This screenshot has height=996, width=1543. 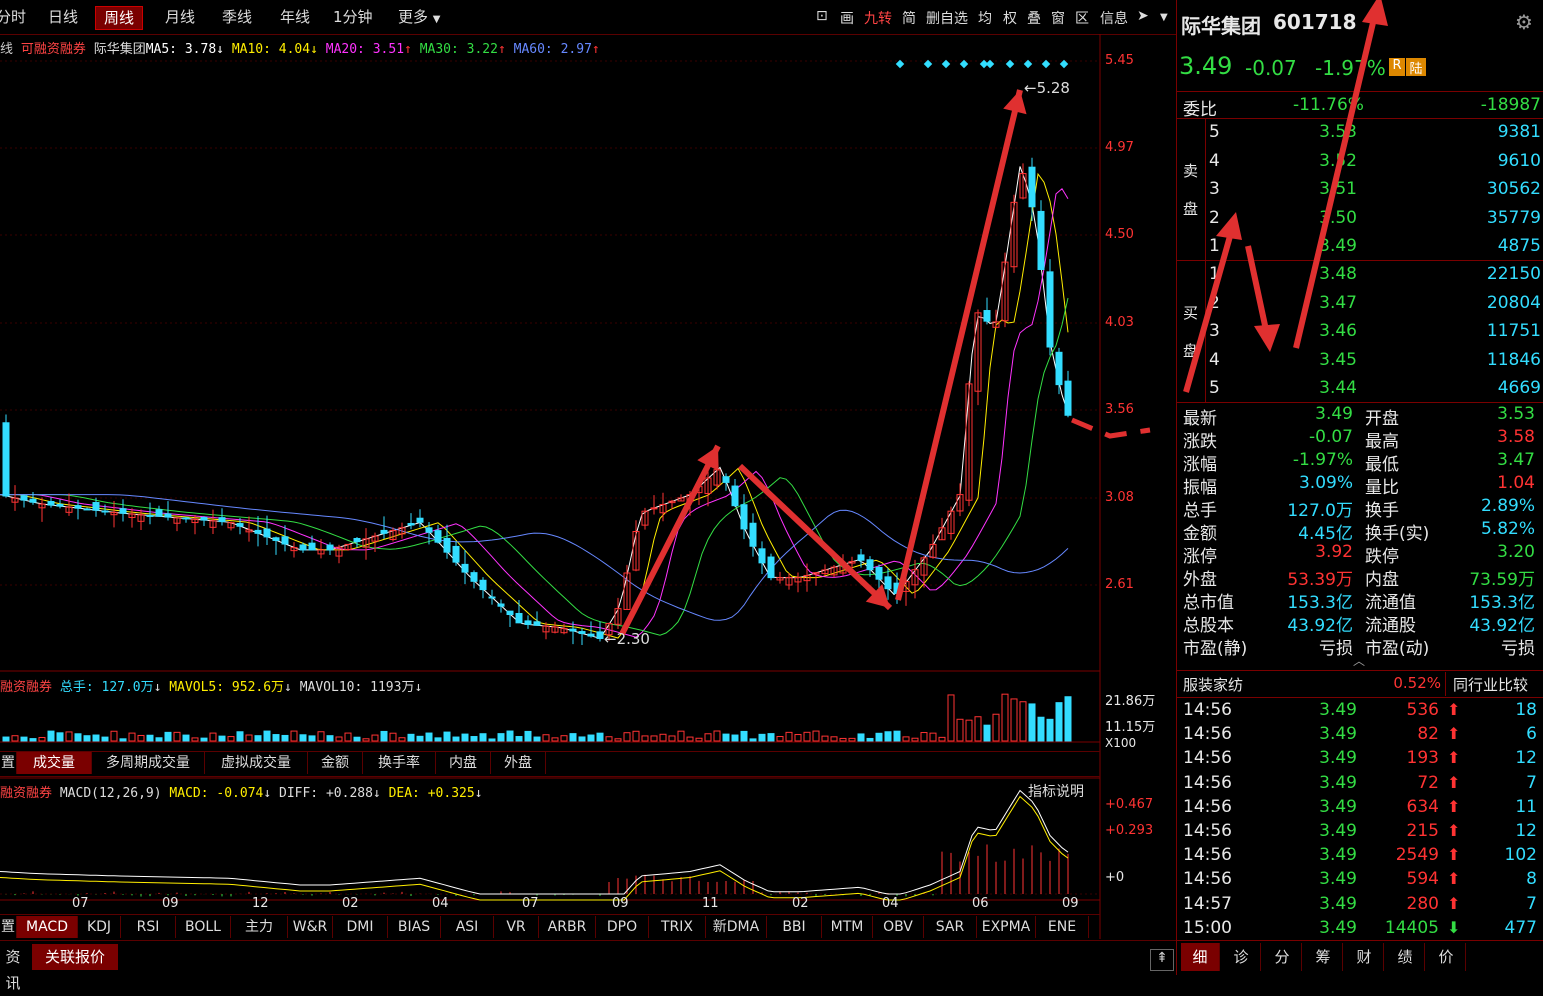 What do you see at coordinates (1162, 960) in the screenshot?
I see `collapse-up-icon: ⇞` at bounding box center [1162, 960].